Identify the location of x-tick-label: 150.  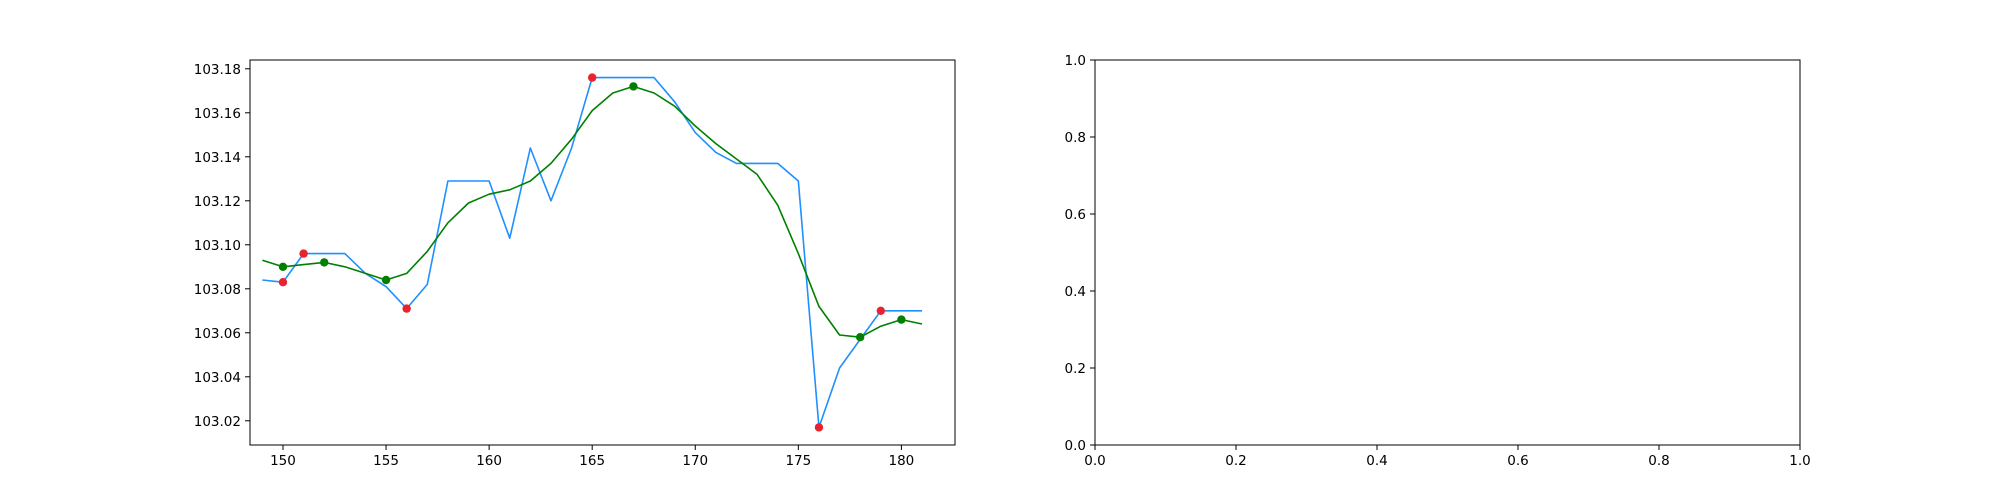
(283, 461).